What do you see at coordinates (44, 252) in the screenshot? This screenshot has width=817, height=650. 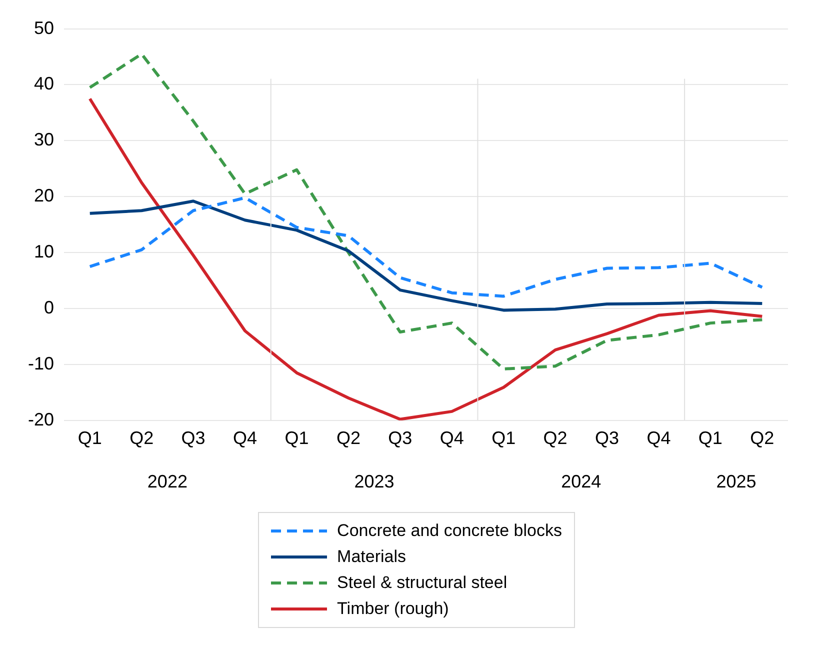 I see `y-tick-label: 10` at bounding box center [44, 252].